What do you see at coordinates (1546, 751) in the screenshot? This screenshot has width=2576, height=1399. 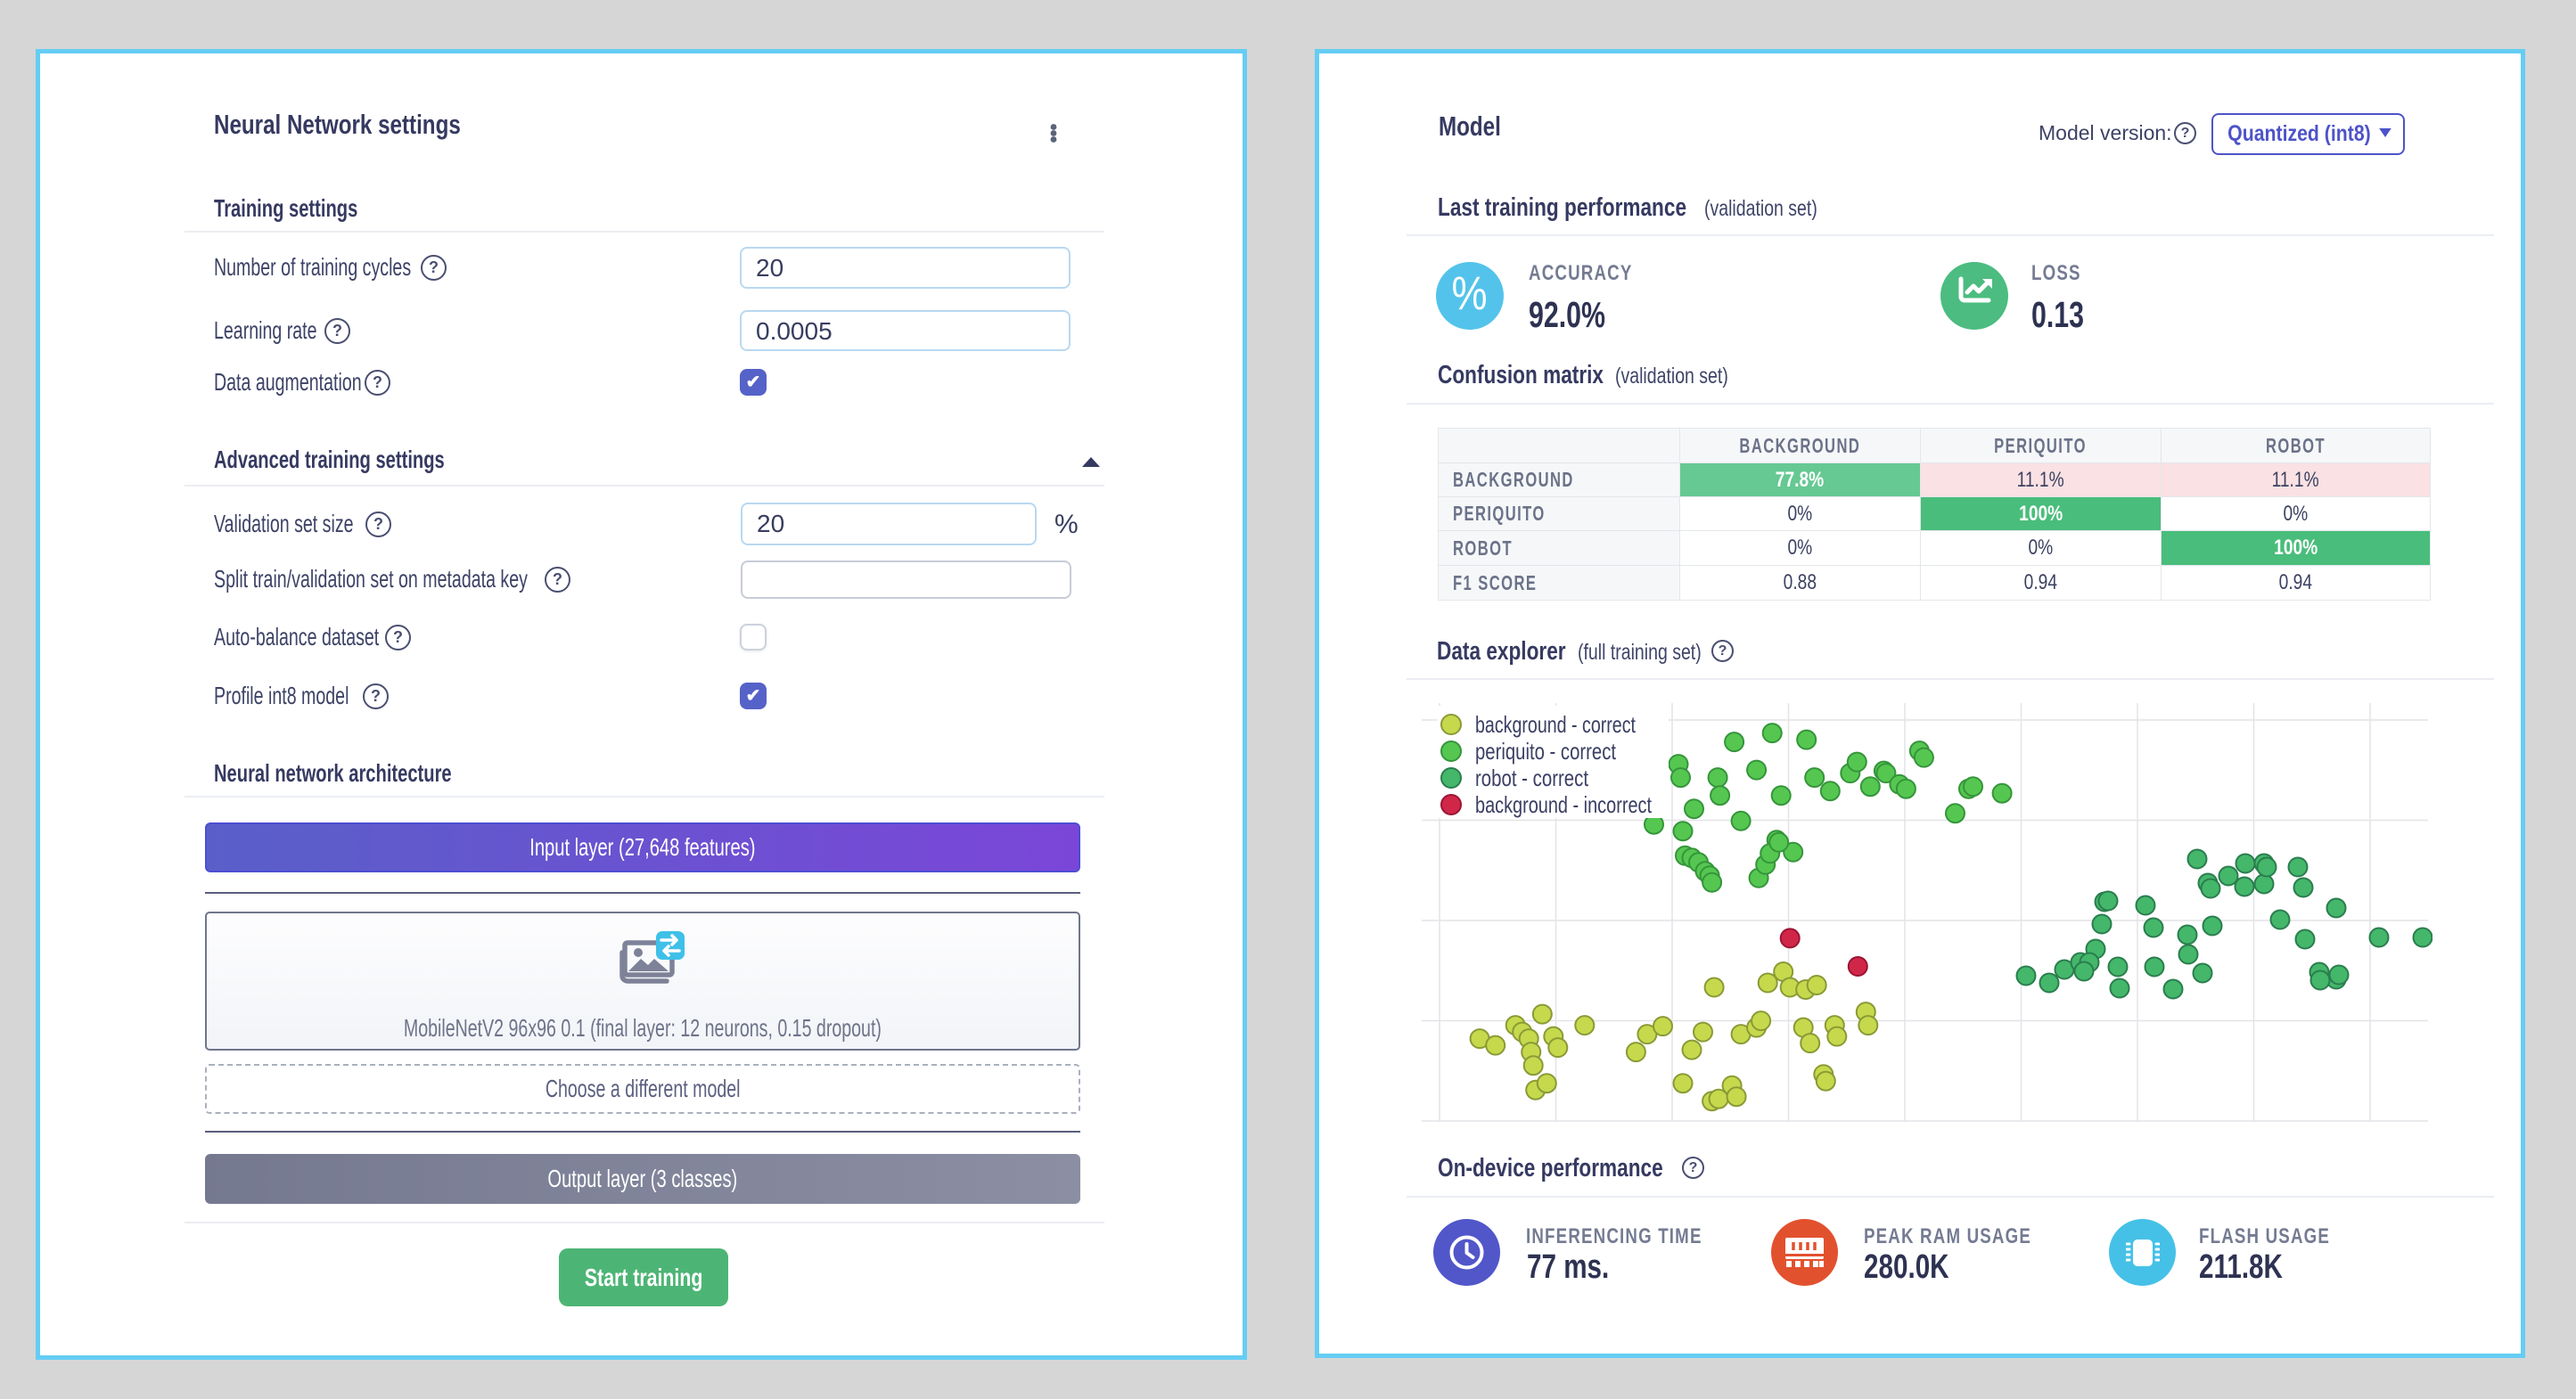 I see `svg-text: periquito - correct` at bounding box center [1546, 751].